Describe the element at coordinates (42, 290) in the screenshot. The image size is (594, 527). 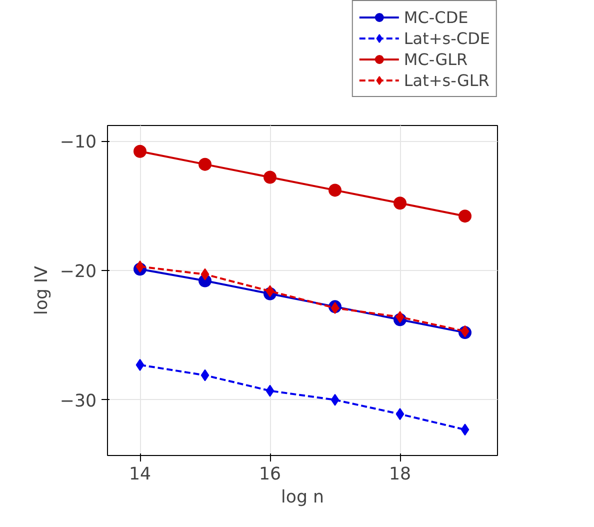
I see `y-axis-title: log IV` at that location.